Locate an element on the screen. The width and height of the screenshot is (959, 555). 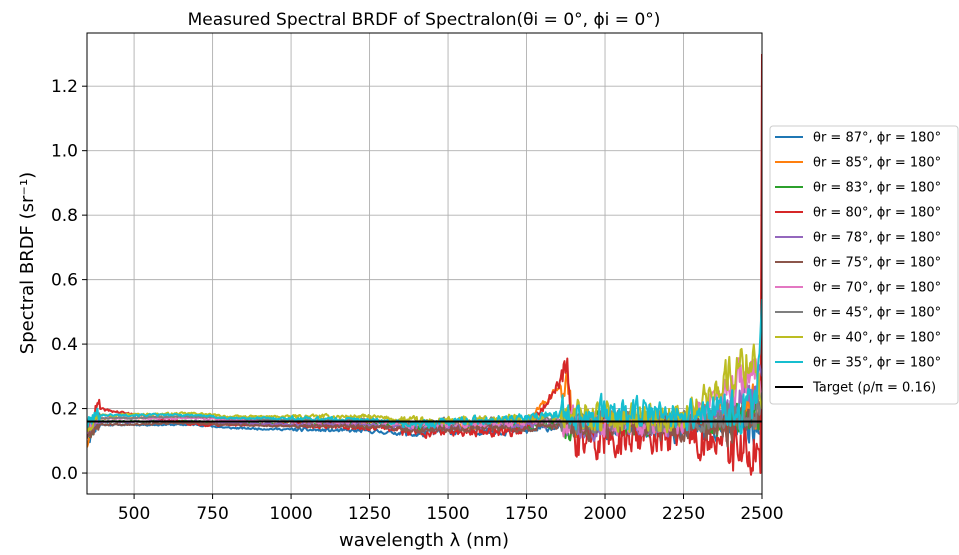
x-tick-label-7: 2250 is located at coordinates (683, 514).